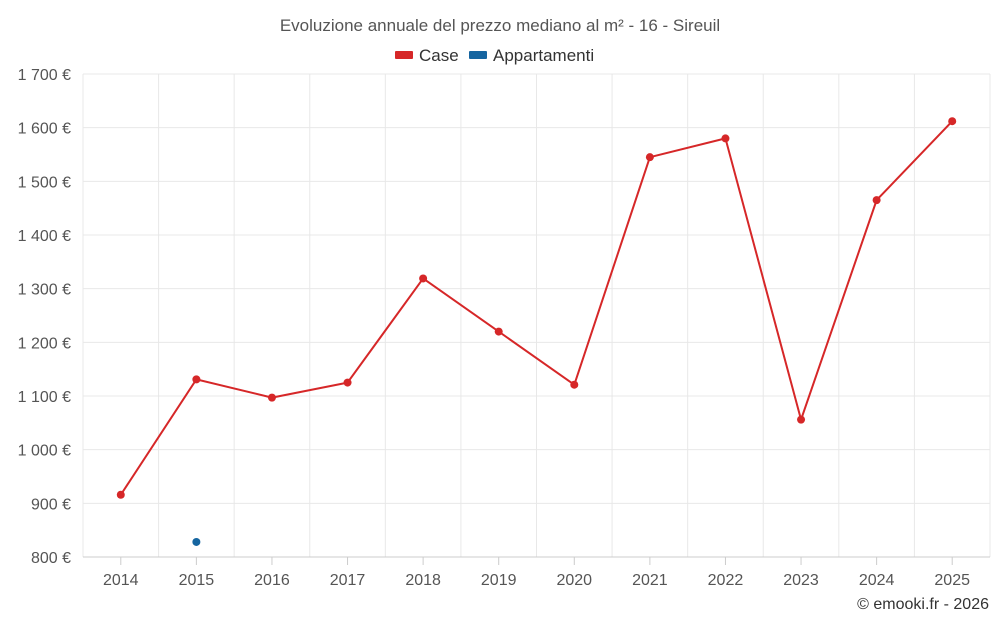  Describe the element at coordinates (197, 580) in the screenshot. I see `x-tick-label: 2015` at that location.